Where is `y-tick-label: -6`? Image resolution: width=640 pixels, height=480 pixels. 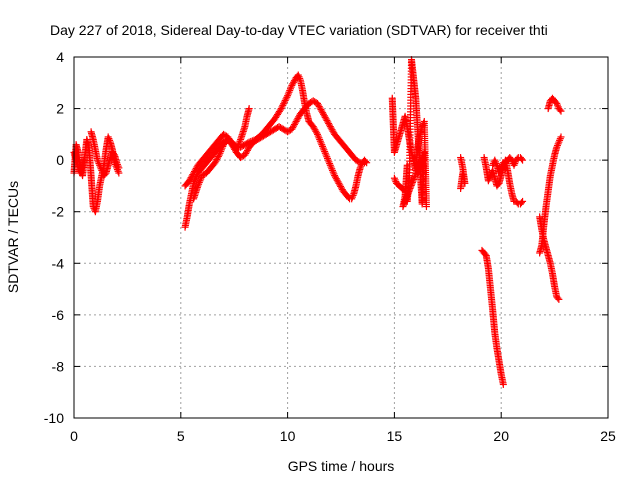
y-tick-label: -6 is located at coordinates (58, 315).